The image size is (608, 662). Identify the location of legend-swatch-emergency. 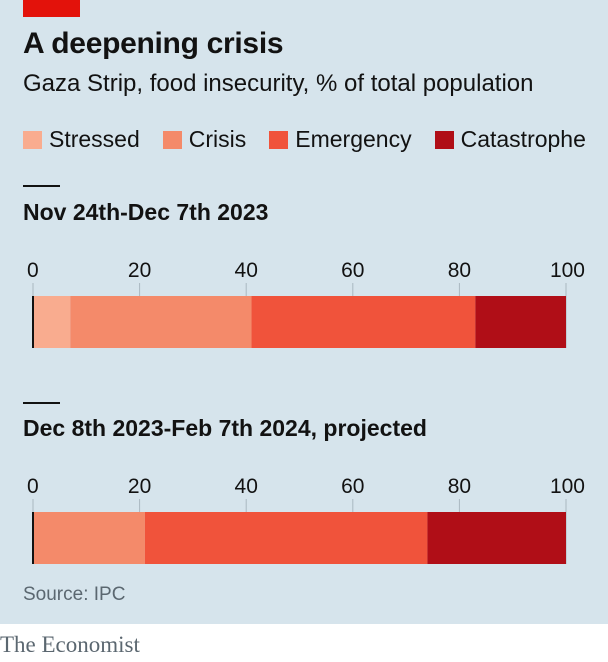
(279, 139).